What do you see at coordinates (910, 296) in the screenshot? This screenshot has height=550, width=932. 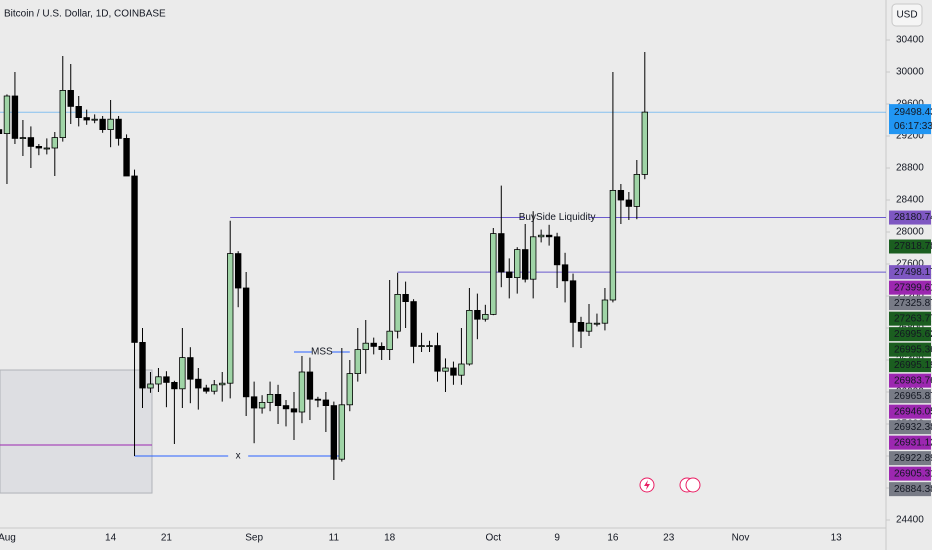 I see `y-tick-label: 27200` at bounding box center [910, 296].